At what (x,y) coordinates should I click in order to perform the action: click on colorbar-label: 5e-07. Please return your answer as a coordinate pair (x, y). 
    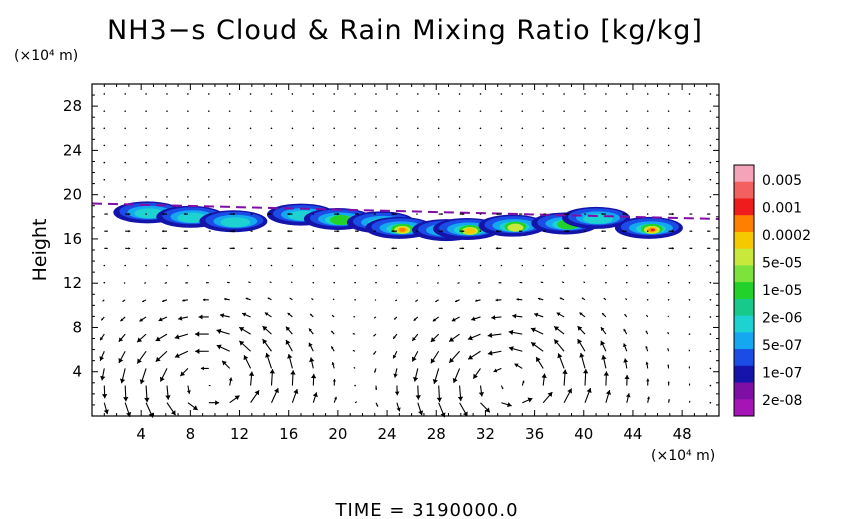
    Looking at the image, I should click on (782, 346).